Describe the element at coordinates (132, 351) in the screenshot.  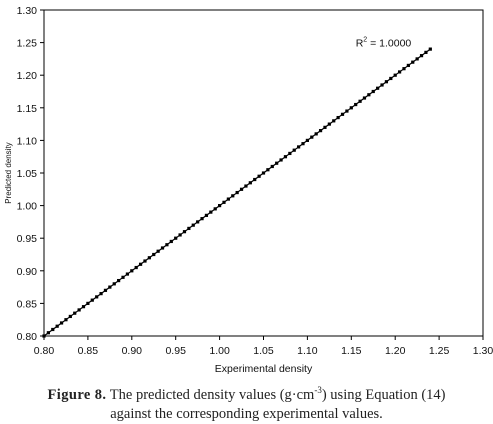
I see `x-tick-label: 0.90` at that location.